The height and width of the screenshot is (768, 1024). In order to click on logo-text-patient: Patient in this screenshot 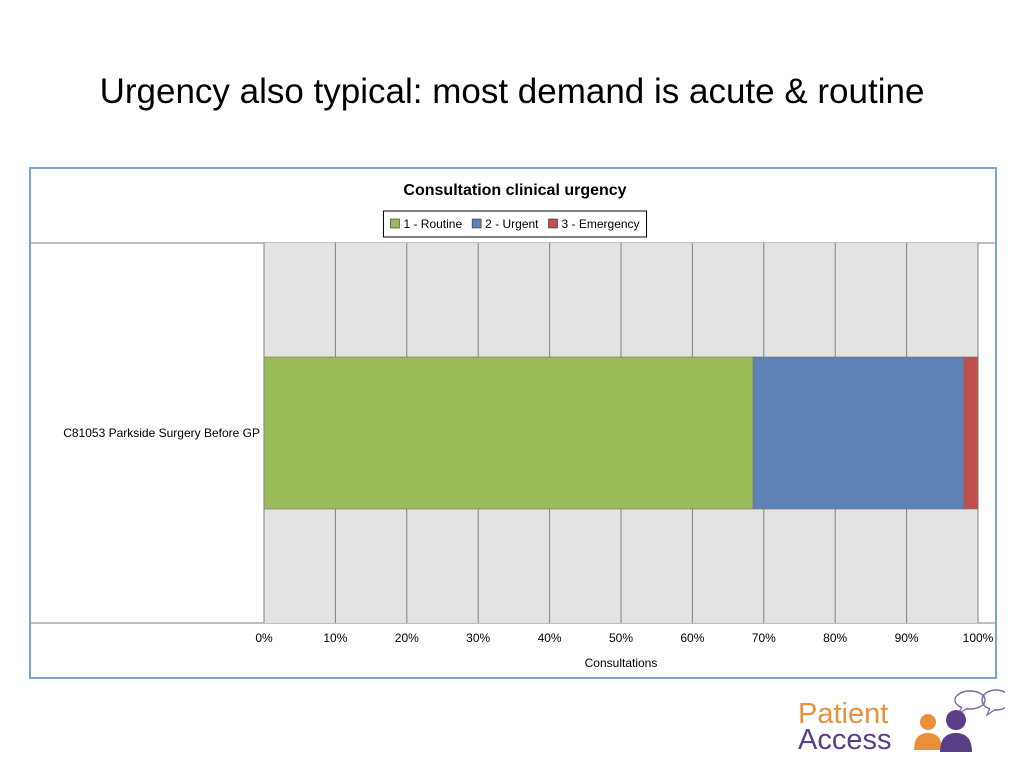, I will do `click(843, 714)`.